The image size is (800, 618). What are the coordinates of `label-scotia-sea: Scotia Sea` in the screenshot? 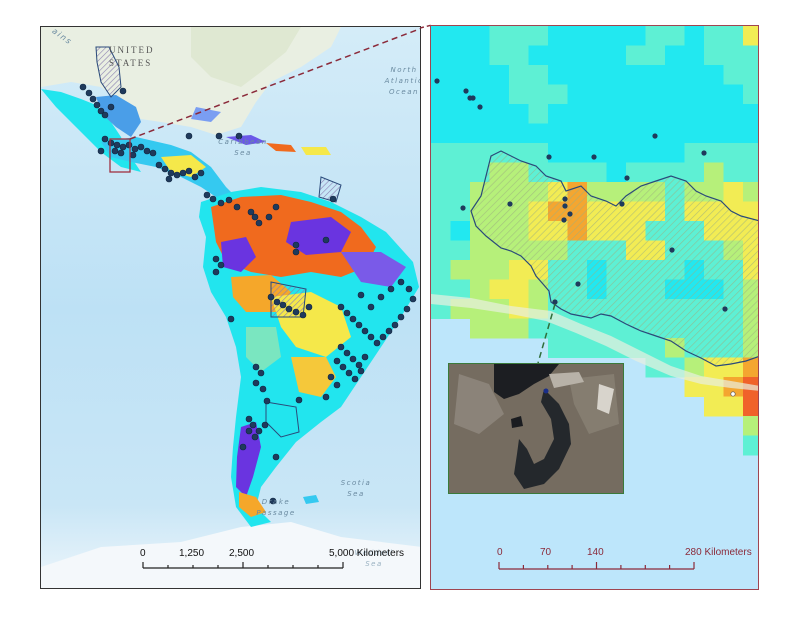 It's located at (356, 488).